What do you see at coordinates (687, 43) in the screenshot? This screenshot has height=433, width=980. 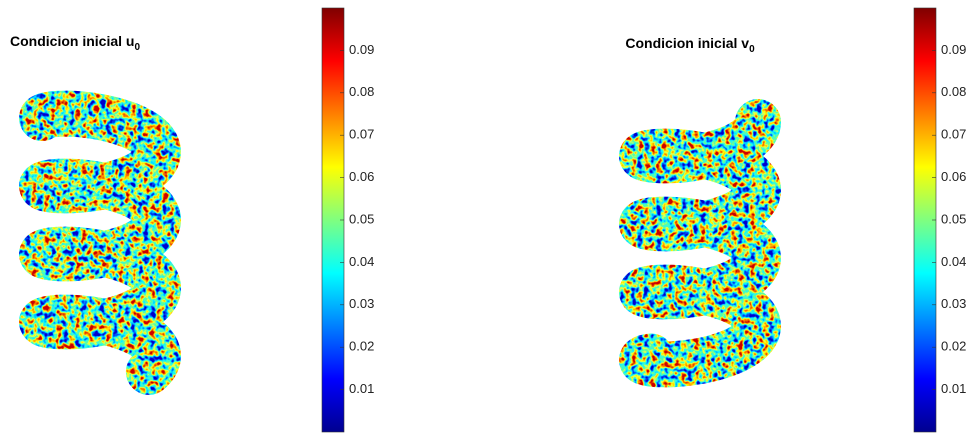 I see `title-text: Condicion inicial v` at bounding box center [687, 43].